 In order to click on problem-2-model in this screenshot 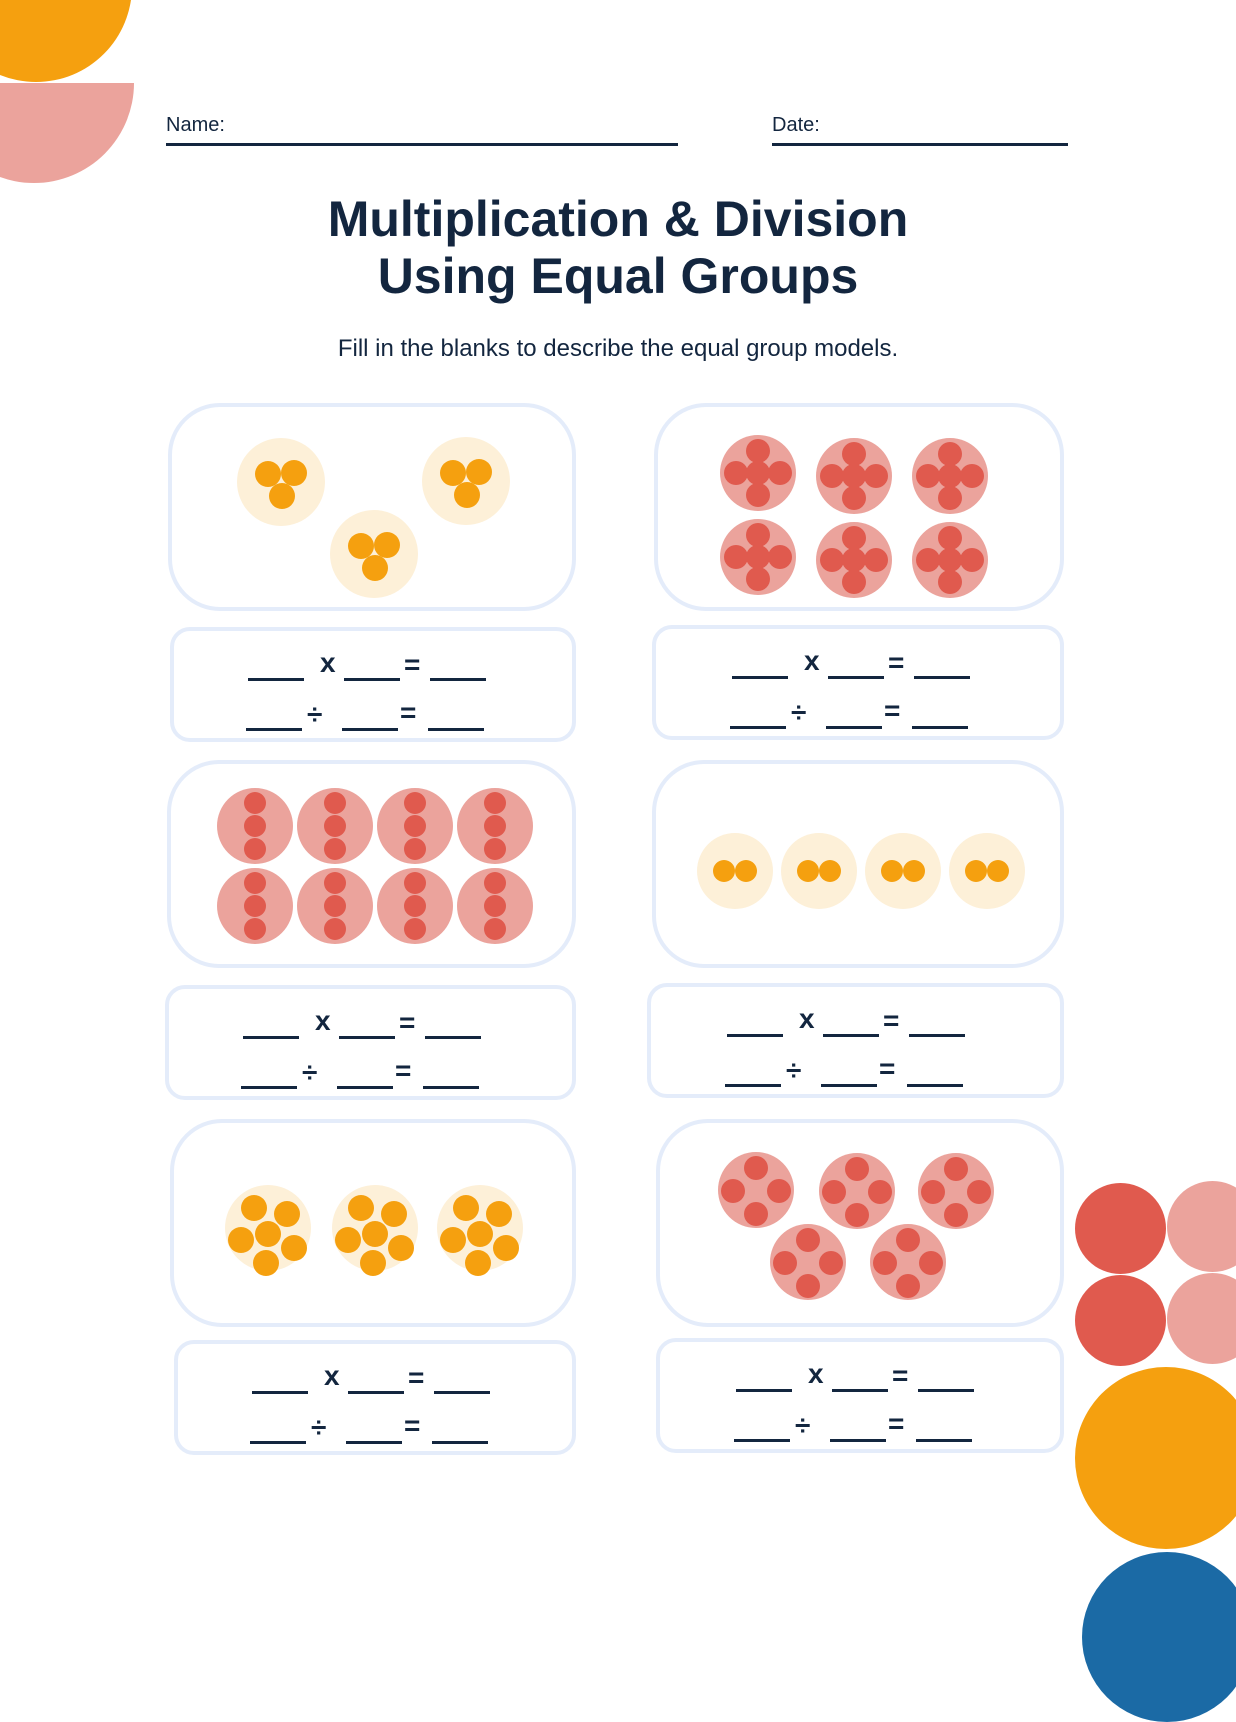, I will do `click(859, 507)`.